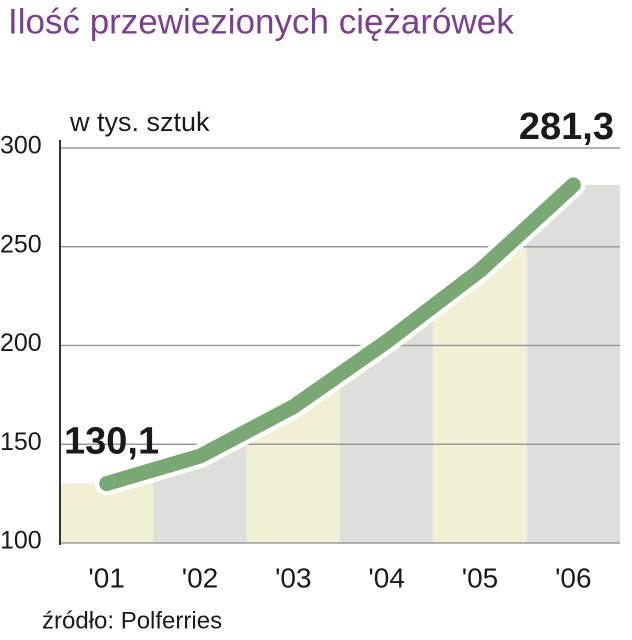 This screenshot has width=632, height=640. What do you see at coordinates (139, 122) in the screenshot?
I see `unit-label: w tys. sztuk` at bounding box center [139, 122].